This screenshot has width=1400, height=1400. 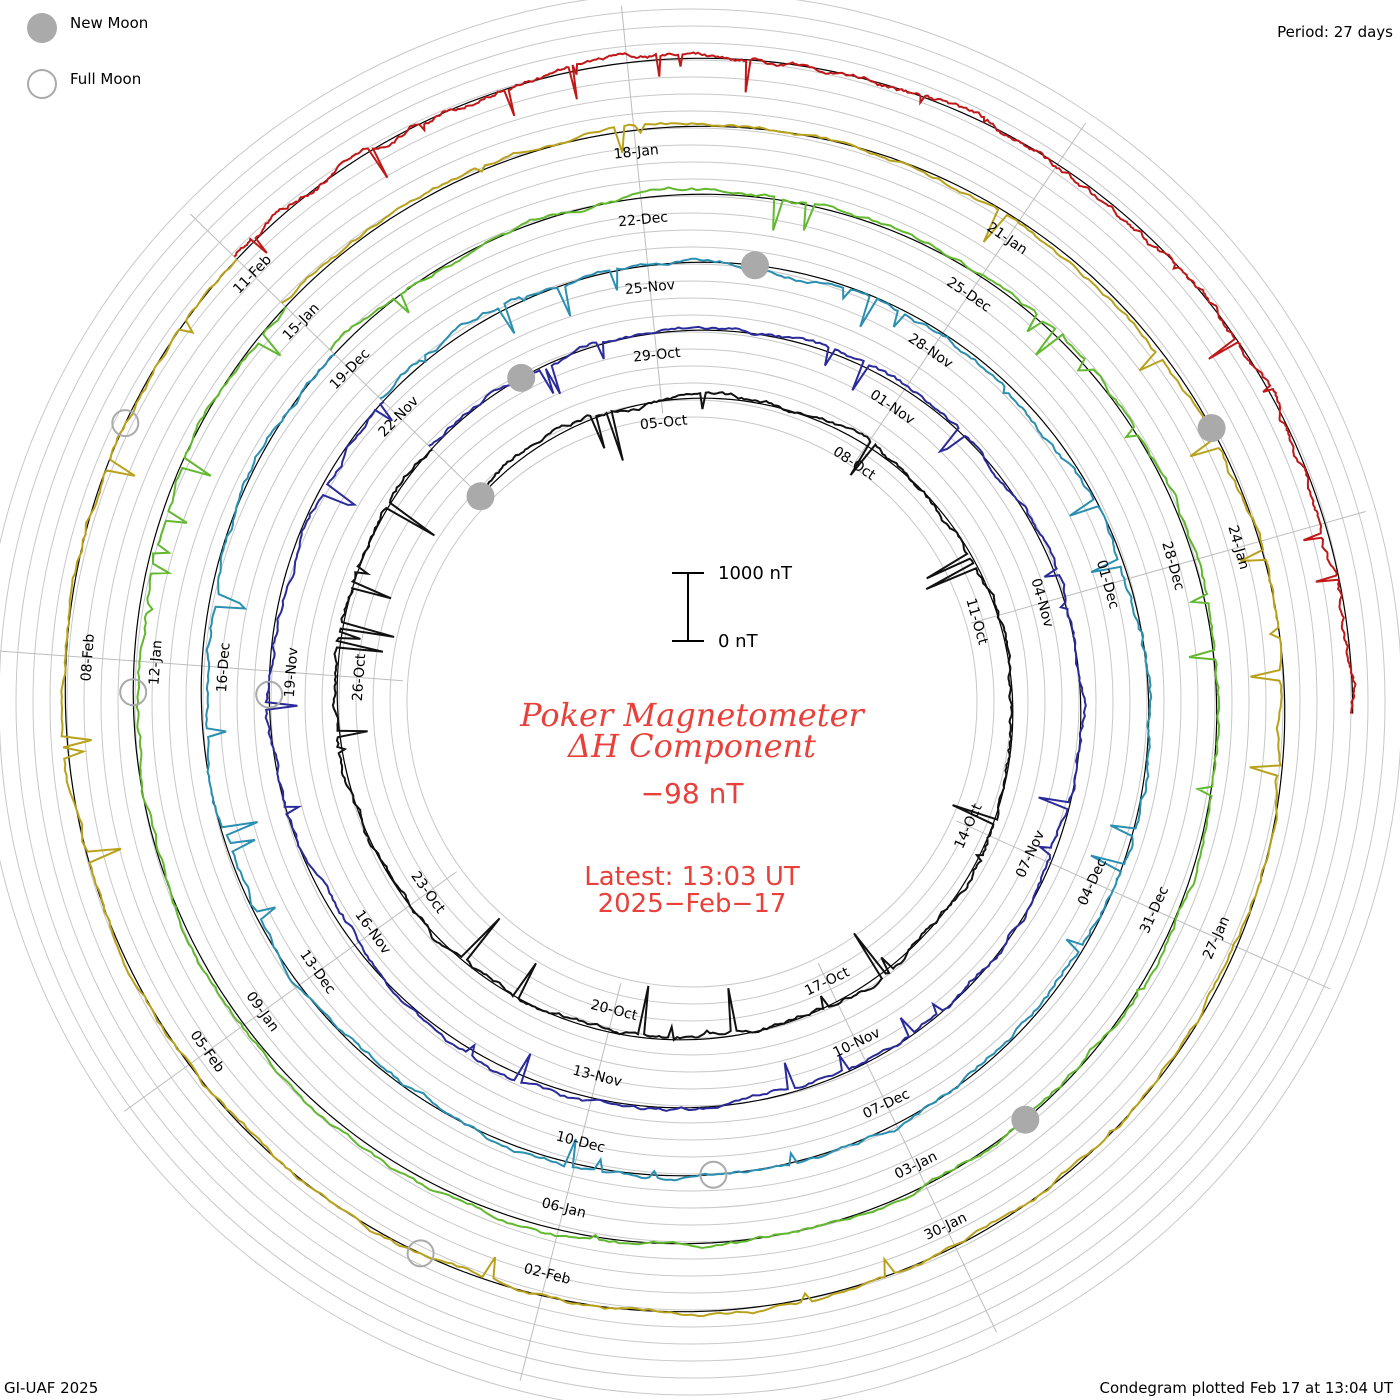 I want to click on date-label: 06-Jan, so click(x=564, y=1208).